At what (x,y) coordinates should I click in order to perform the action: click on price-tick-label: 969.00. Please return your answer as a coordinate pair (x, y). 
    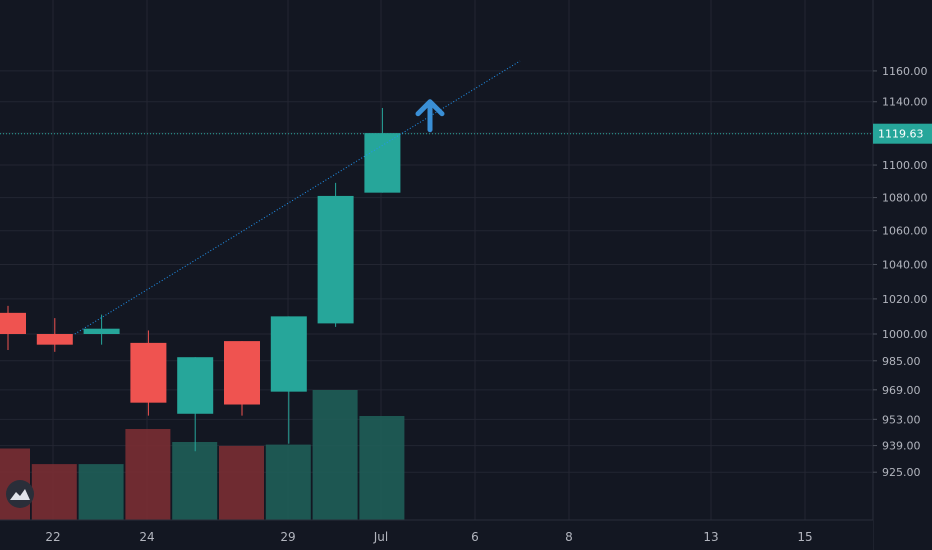
    Looking at the image, I should click on (901, 390).